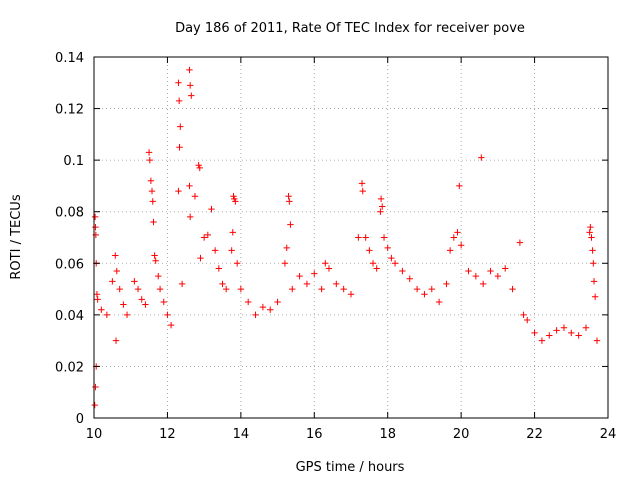 This screenshot has height=480, width=640. Describe the element at coordinates (387, 434) in the screenshot. I see `x-tick-label: 18` at that location.